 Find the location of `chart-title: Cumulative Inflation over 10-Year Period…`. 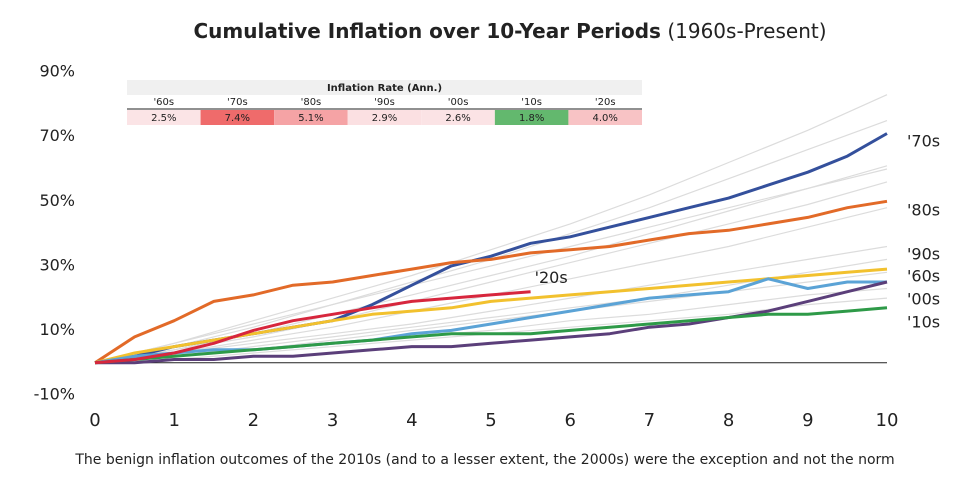

chart-title: Cumulative Inflation over 10-Year Period… is located at coordinates (509, 31).